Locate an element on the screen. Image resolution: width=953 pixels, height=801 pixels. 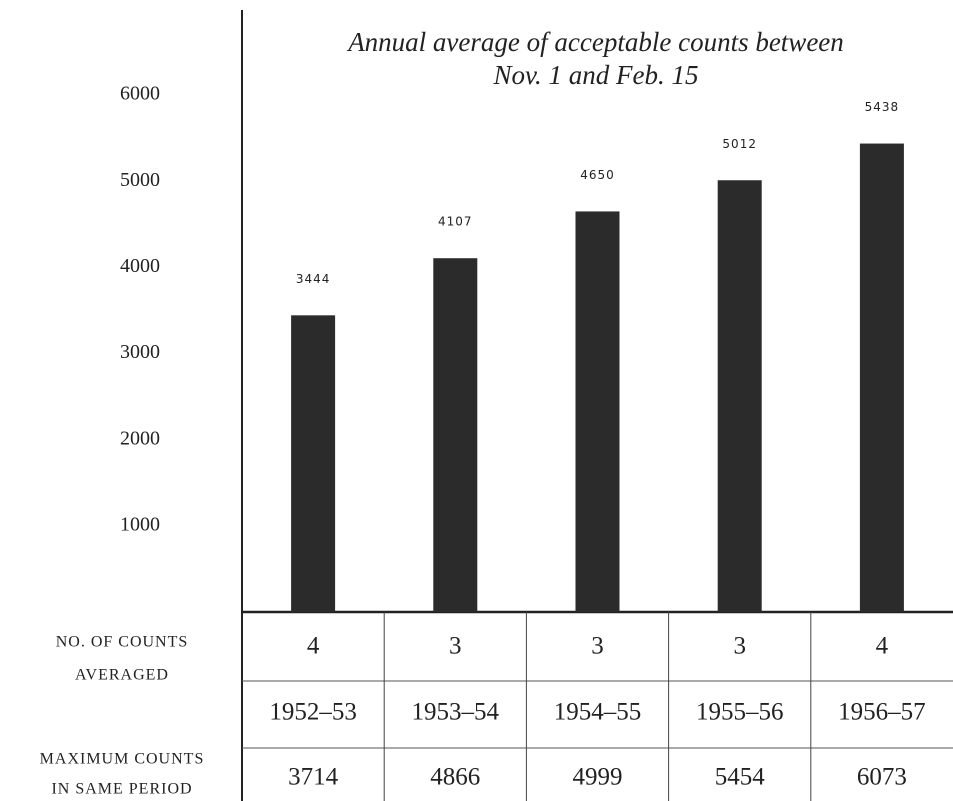
row-label: NO. OF COUNTS is located at coordinates (122, 642).